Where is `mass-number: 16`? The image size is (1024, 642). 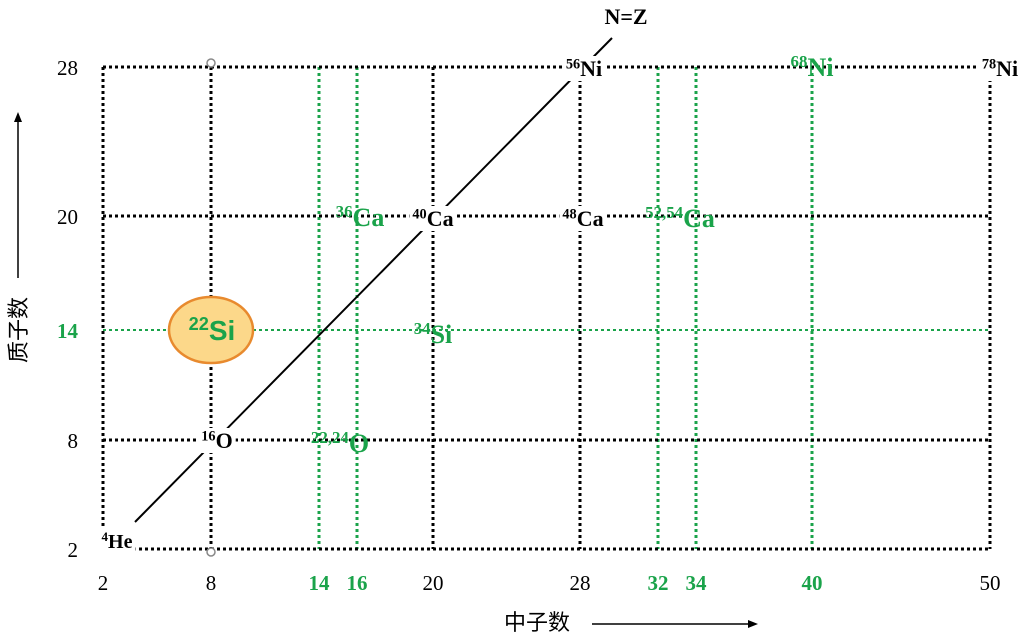
mass-number: 16 is located at coordinates (208, 436).